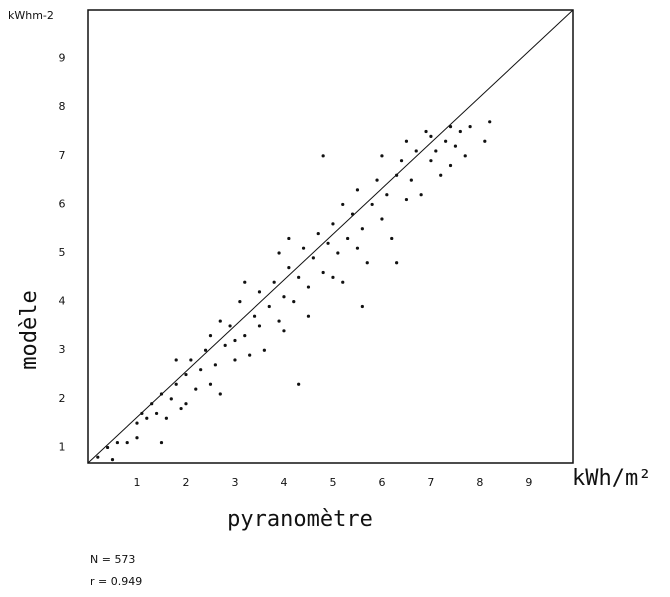 Image resolution: width=670 pixels, height=597 pixels. What do you see at coordinates (116, 581) in the screenshot?
I see `annotation: r = 0.949` at bounding box center [116, 581].